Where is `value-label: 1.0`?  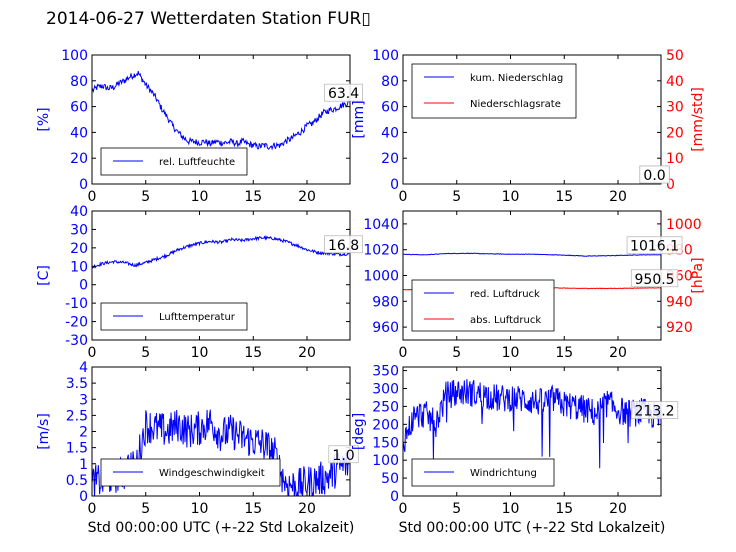 value-label: 1.0 is located at coordinates (343, 456).